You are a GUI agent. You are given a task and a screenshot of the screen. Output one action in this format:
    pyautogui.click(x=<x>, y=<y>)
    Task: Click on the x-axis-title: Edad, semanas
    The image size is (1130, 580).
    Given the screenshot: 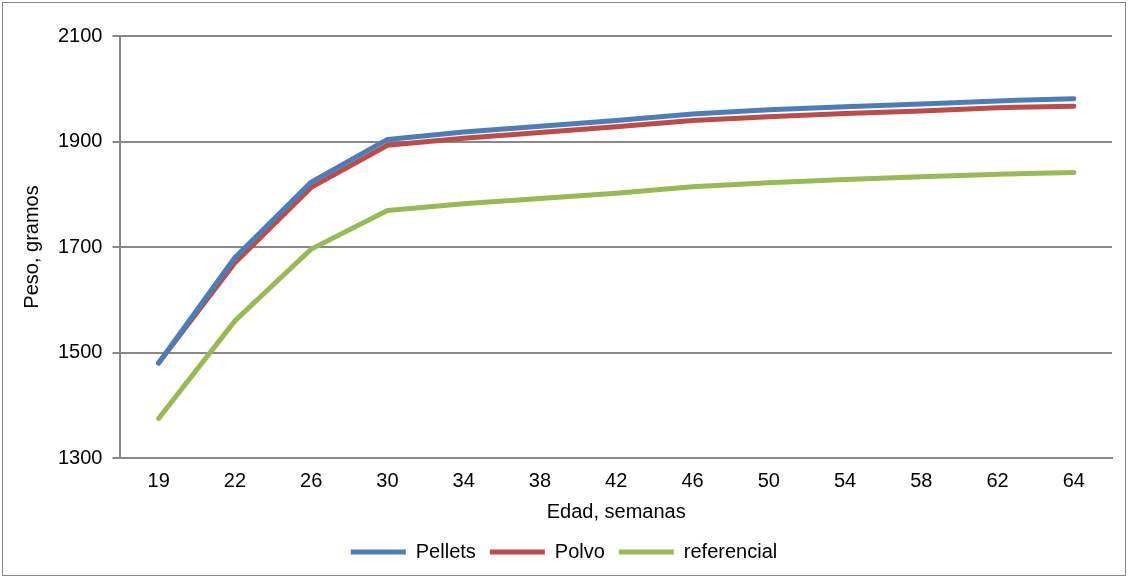 What is the action you would take?
    pyautogui.click(x=616, y=510)
    